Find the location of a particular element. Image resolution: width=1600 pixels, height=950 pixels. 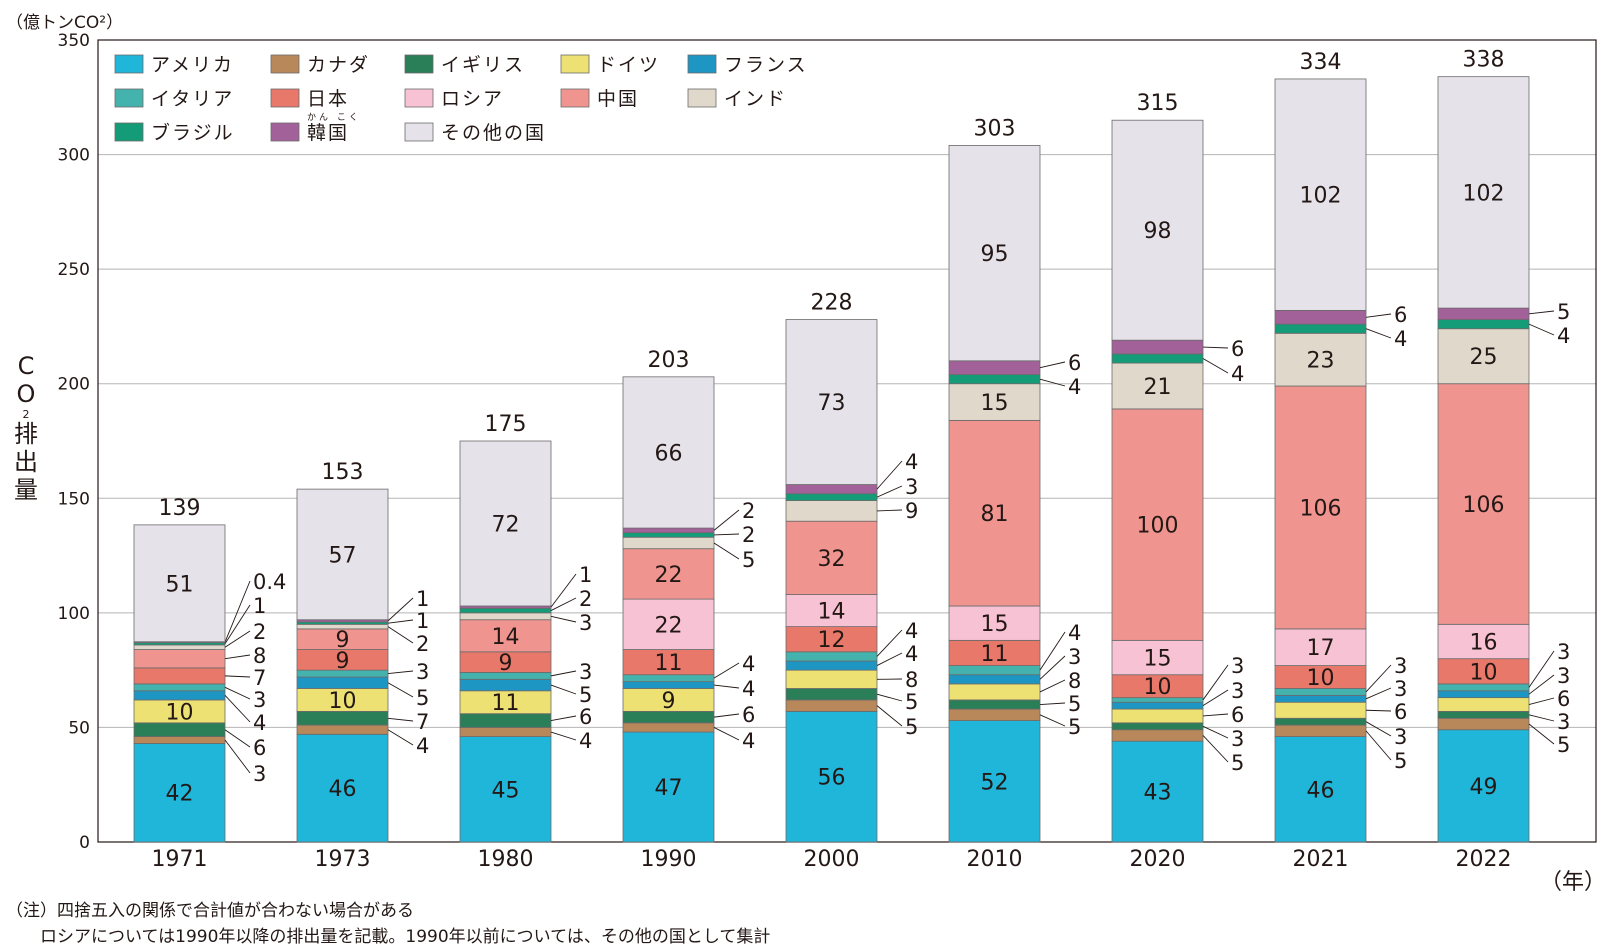

leader-line-2020-ca is located at coordinates (1215, 749).